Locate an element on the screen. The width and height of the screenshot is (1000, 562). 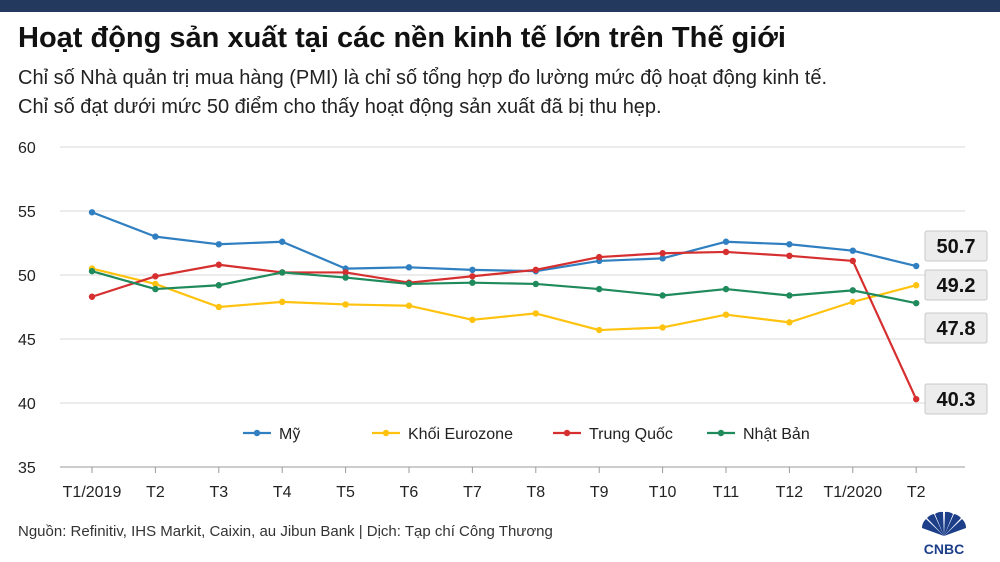
legend-label: Nhật Bản is located at coordinates (776, 434).